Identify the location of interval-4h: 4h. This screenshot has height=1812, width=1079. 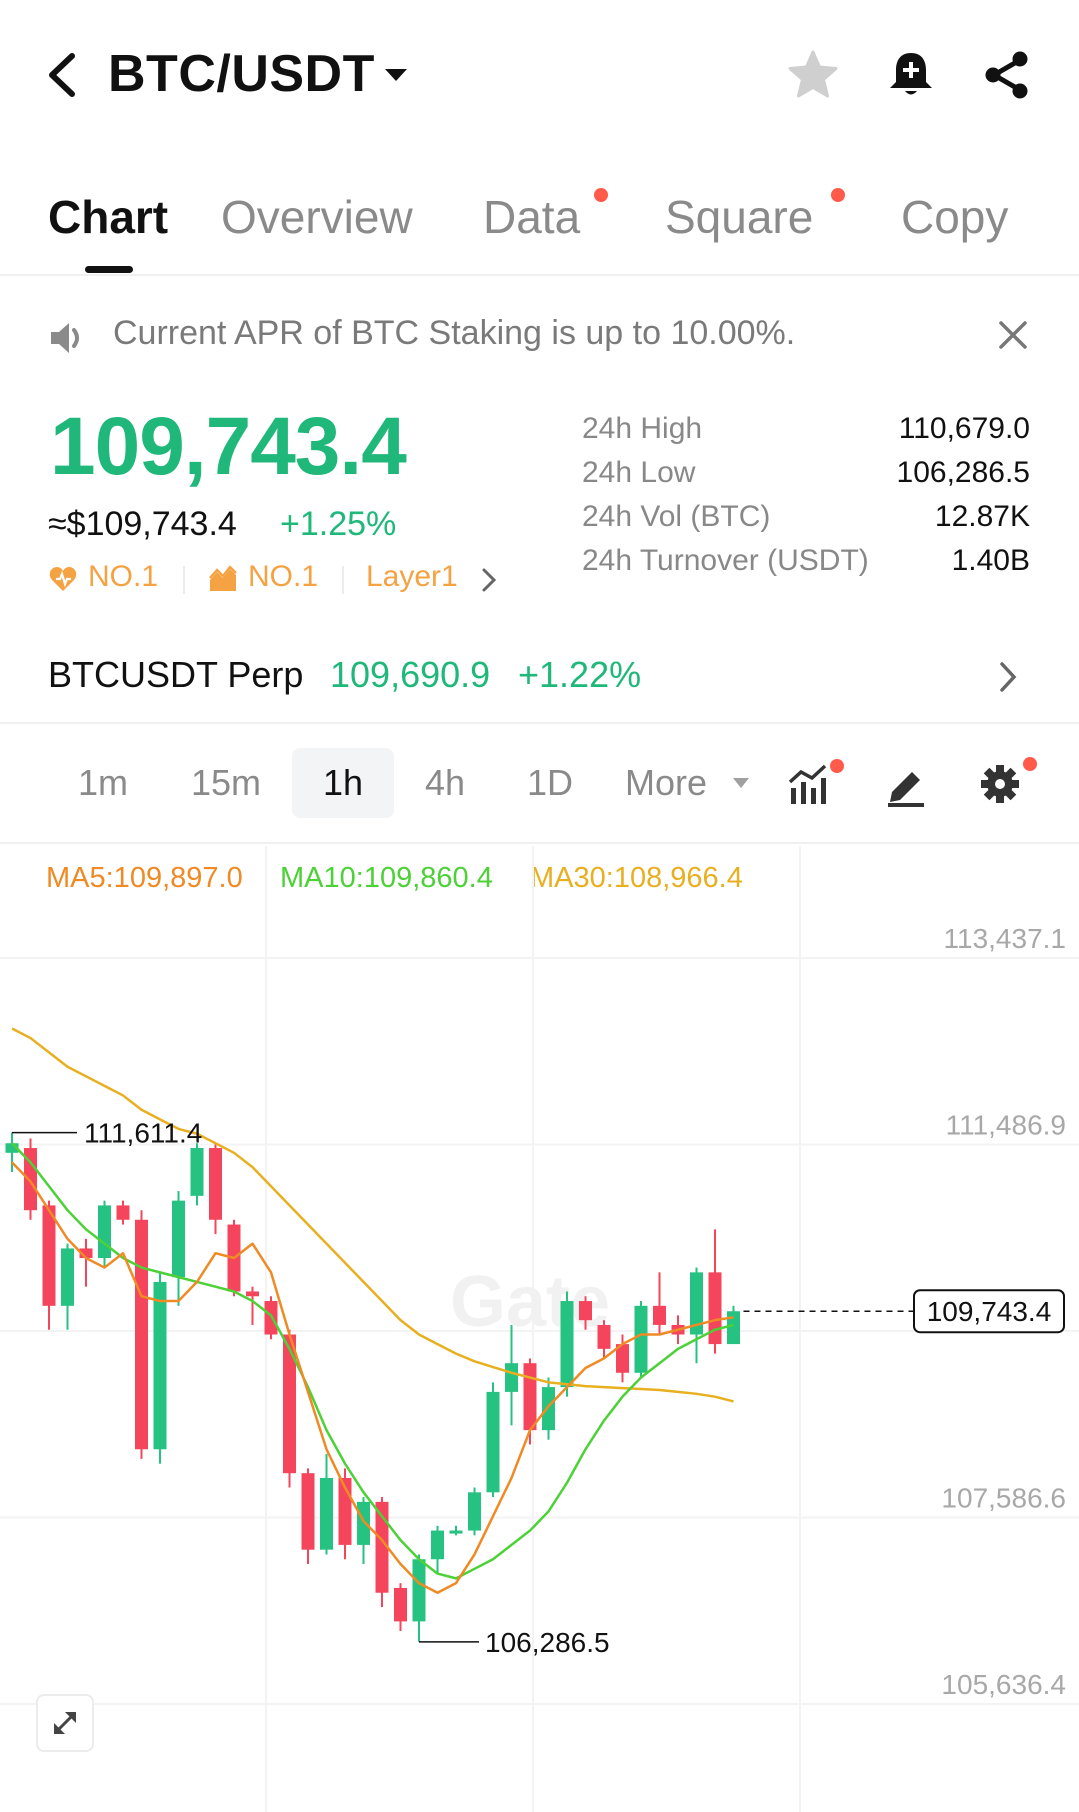
(445, 782).